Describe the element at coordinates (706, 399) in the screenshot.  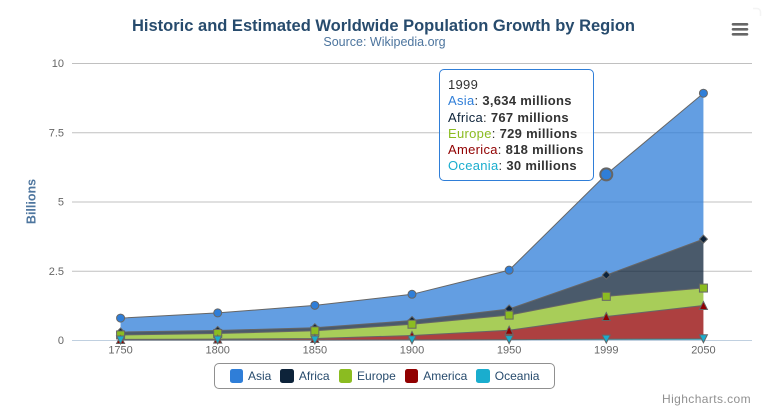
I see `svg-text: Highcharts.com` at that location.